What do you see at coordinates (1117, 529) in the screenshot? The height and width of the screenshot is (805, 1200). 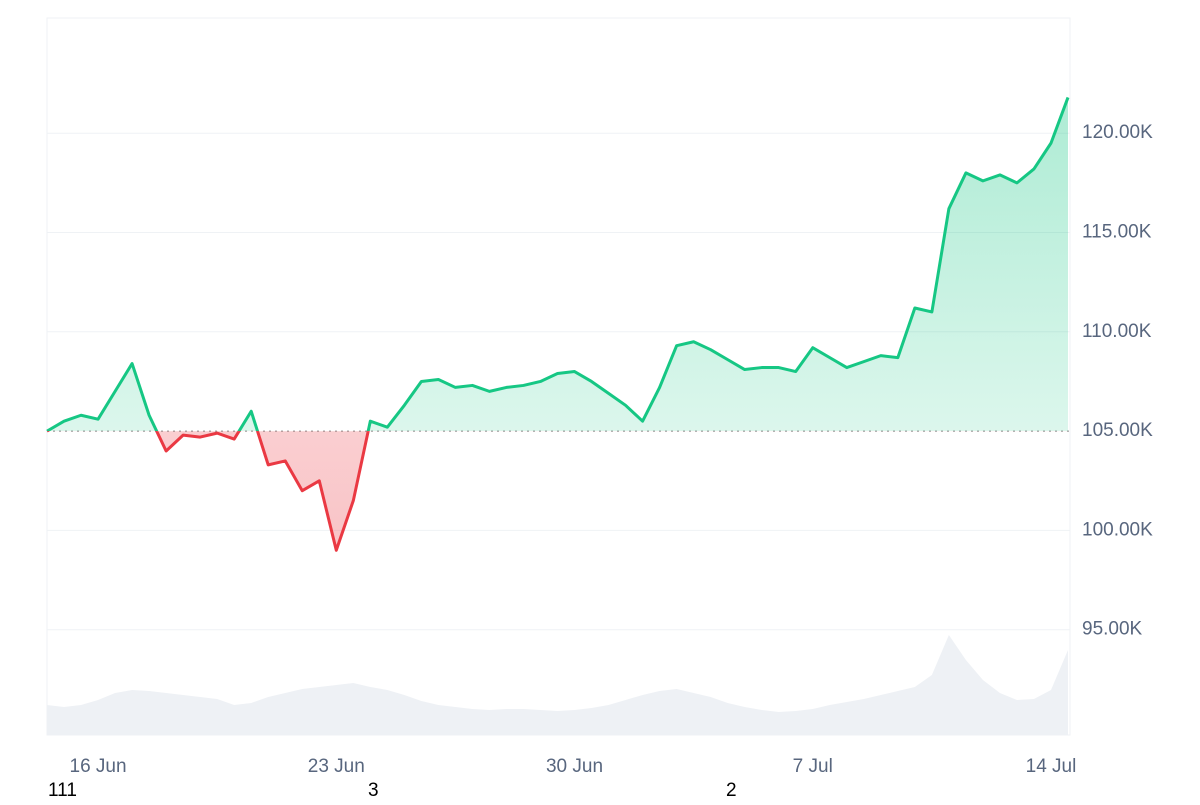 I see `y-tick-label: 100.00K` at bounding box center [1117, 529].